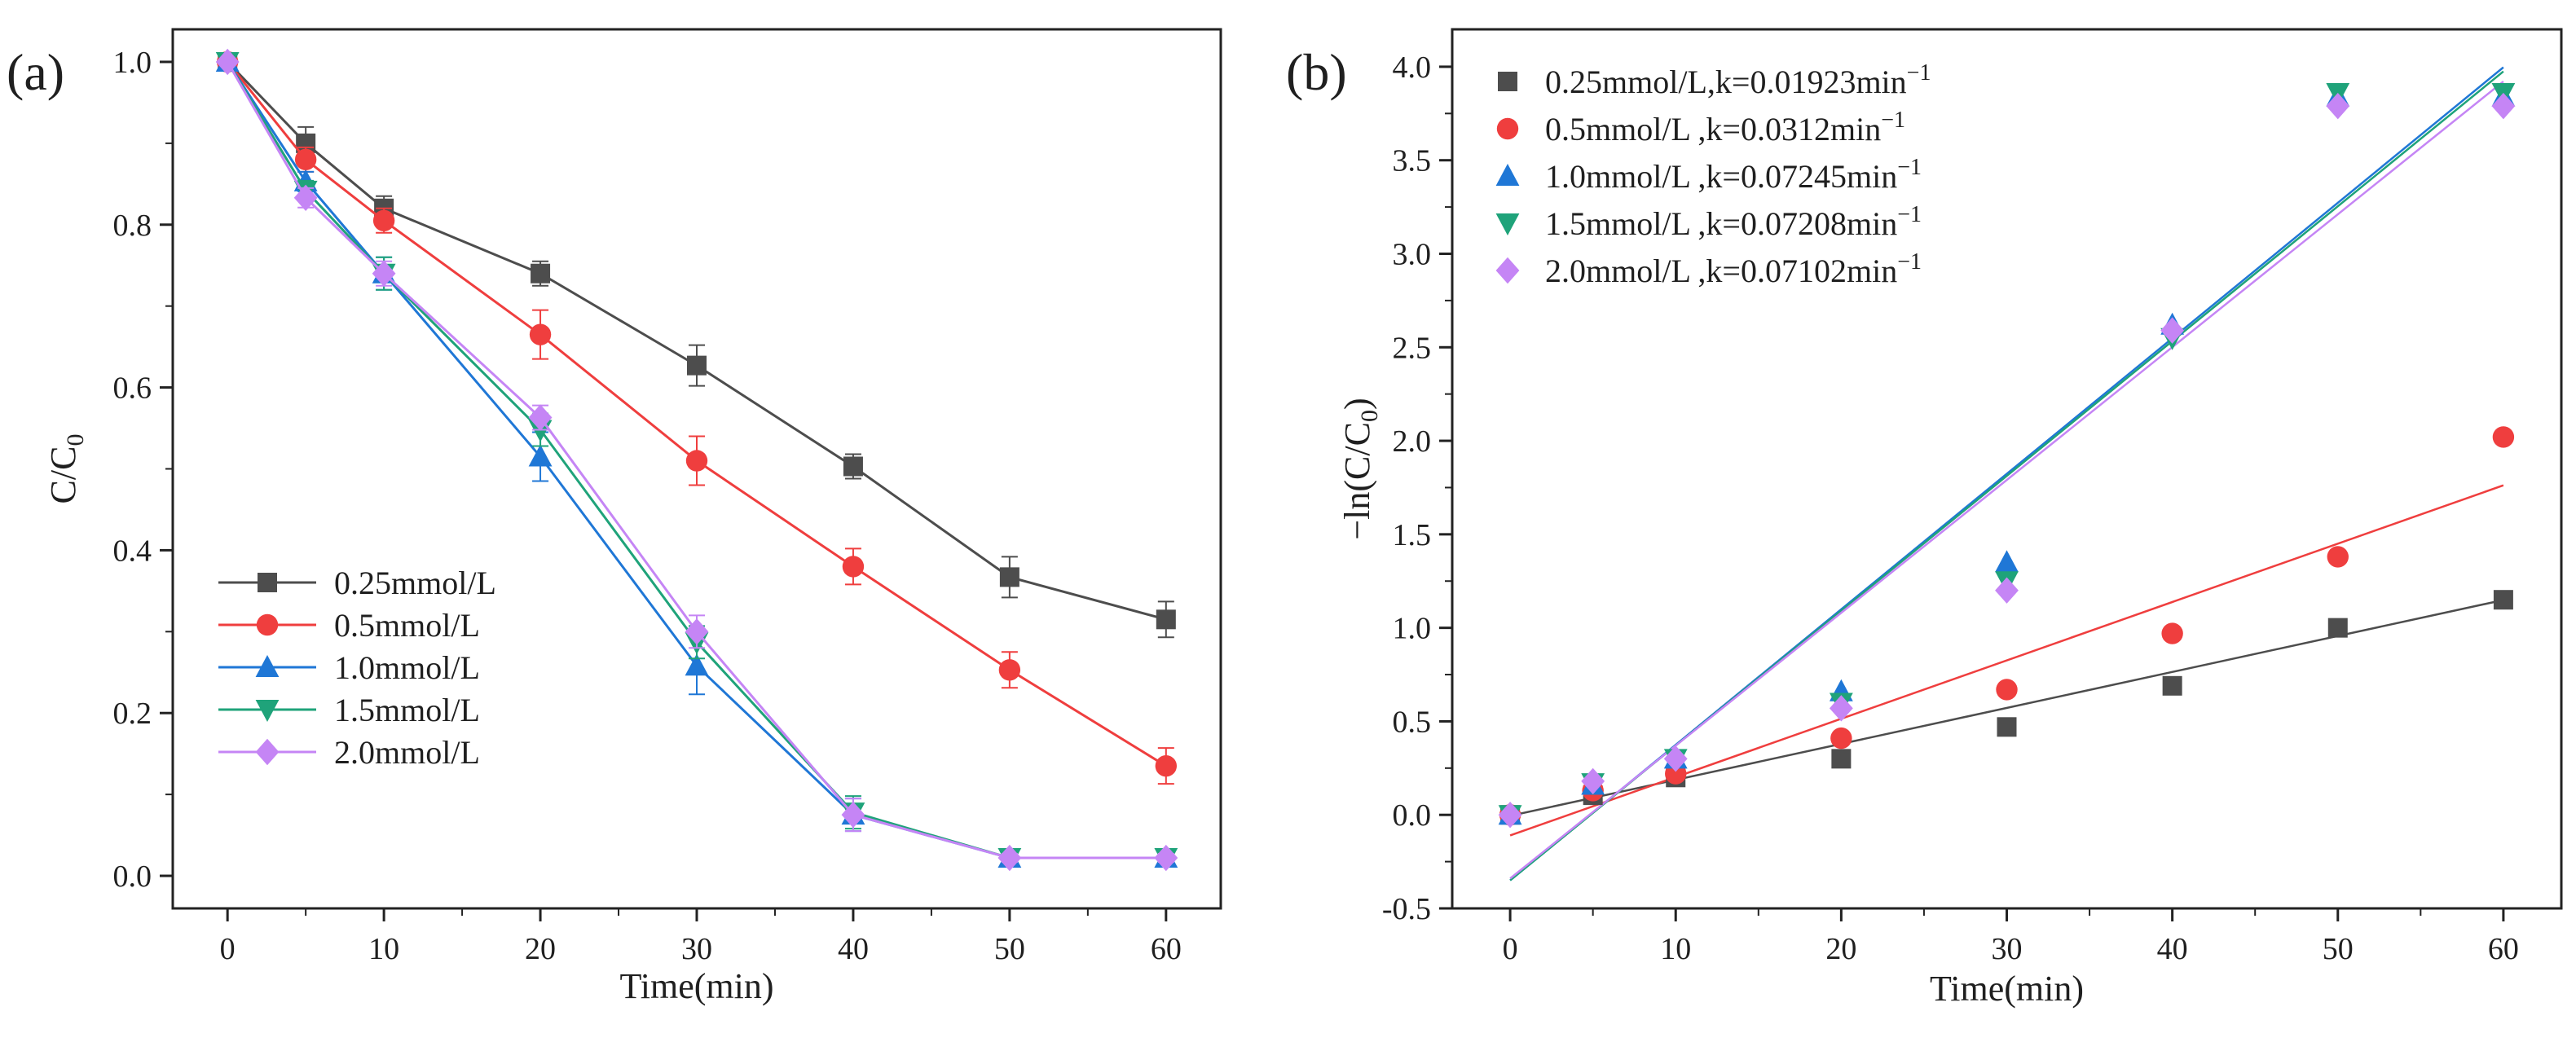 The height and width of the screenshot is (1042, 2576). I want to click on panel-a-x-tick-label: 20, so click(541, 949).